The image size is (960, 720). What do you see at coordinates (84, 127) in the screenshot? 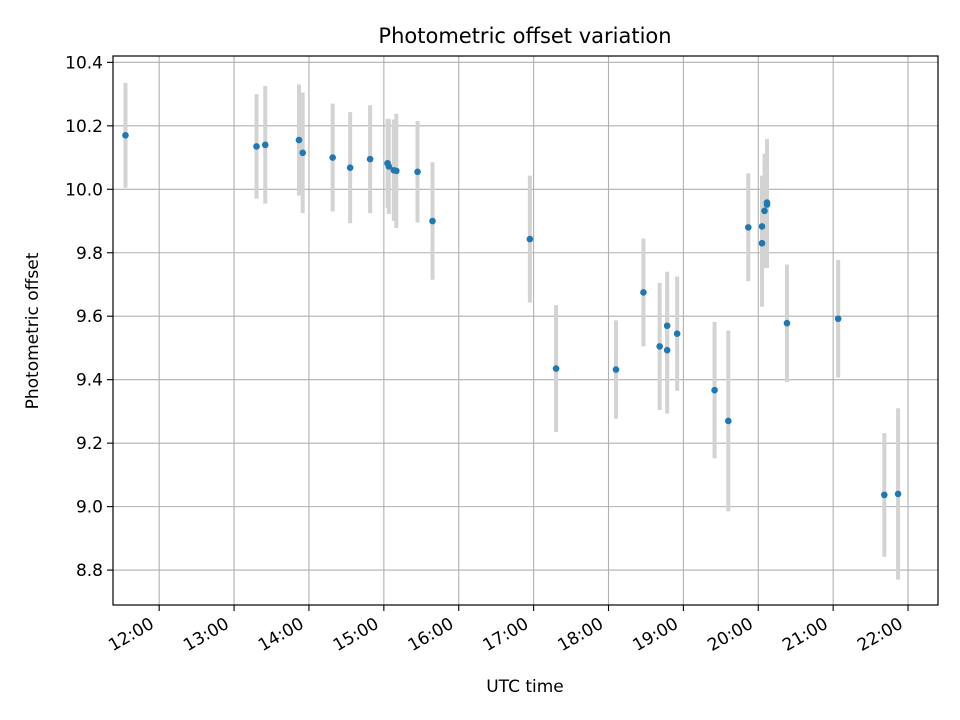
I see `y-tick-label: 10.2` at bounding box center [84, 127].